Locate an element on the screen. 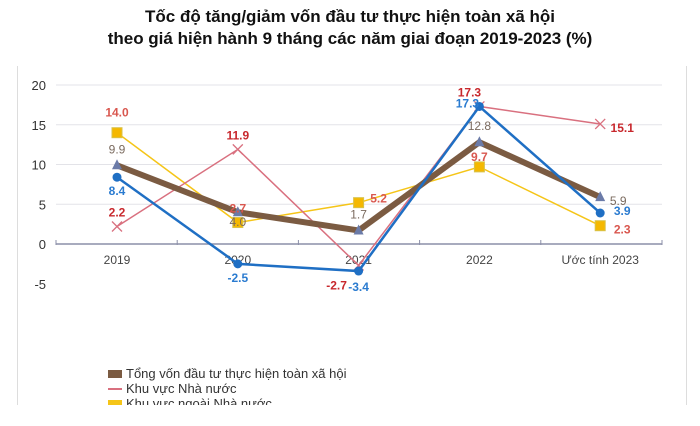 The height and width of the screenshot is (426, 700). y-tick-label: -5 is located at coordinates (40, 284).